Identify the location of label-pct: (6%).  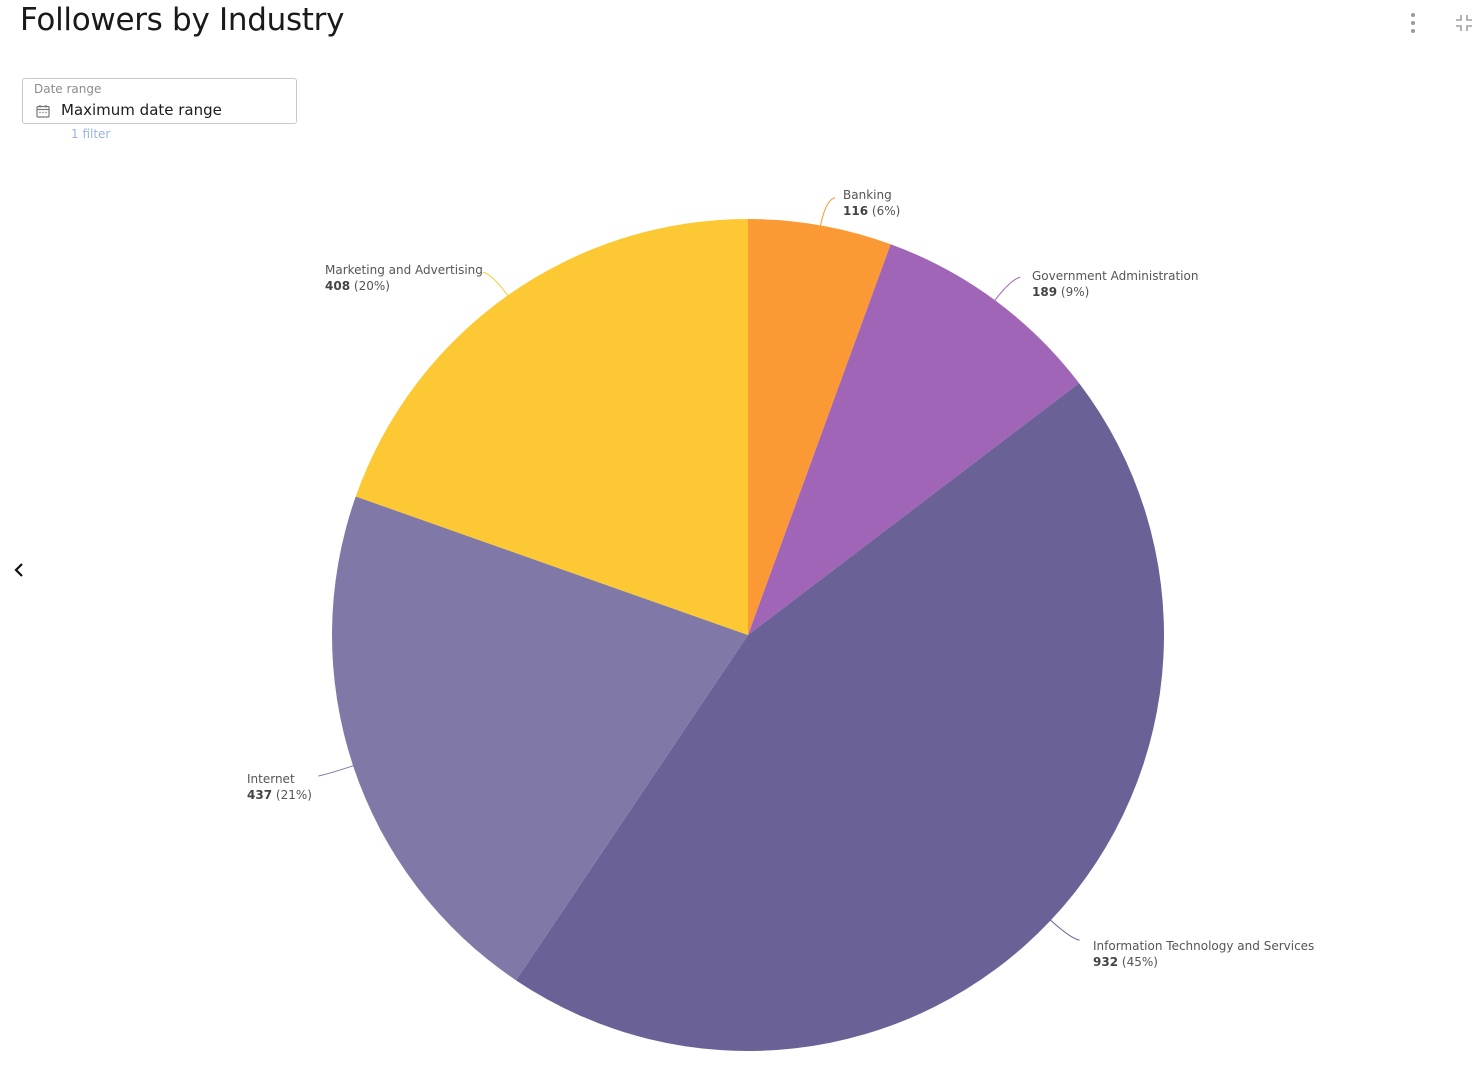
(886, 211).